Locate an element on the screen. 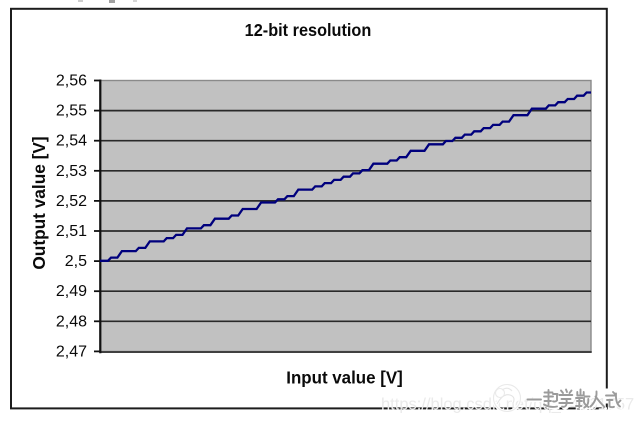 The image size is (634, 424). svg-text: 2,47 is located at coordinates (71, 351).